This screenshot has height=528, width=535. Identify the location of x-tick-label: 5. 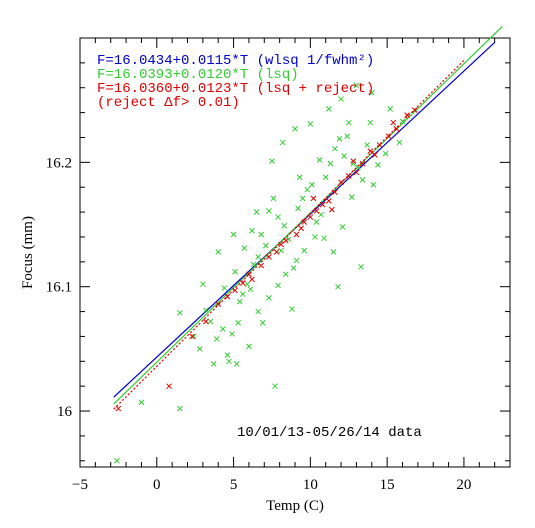
(234, 485).